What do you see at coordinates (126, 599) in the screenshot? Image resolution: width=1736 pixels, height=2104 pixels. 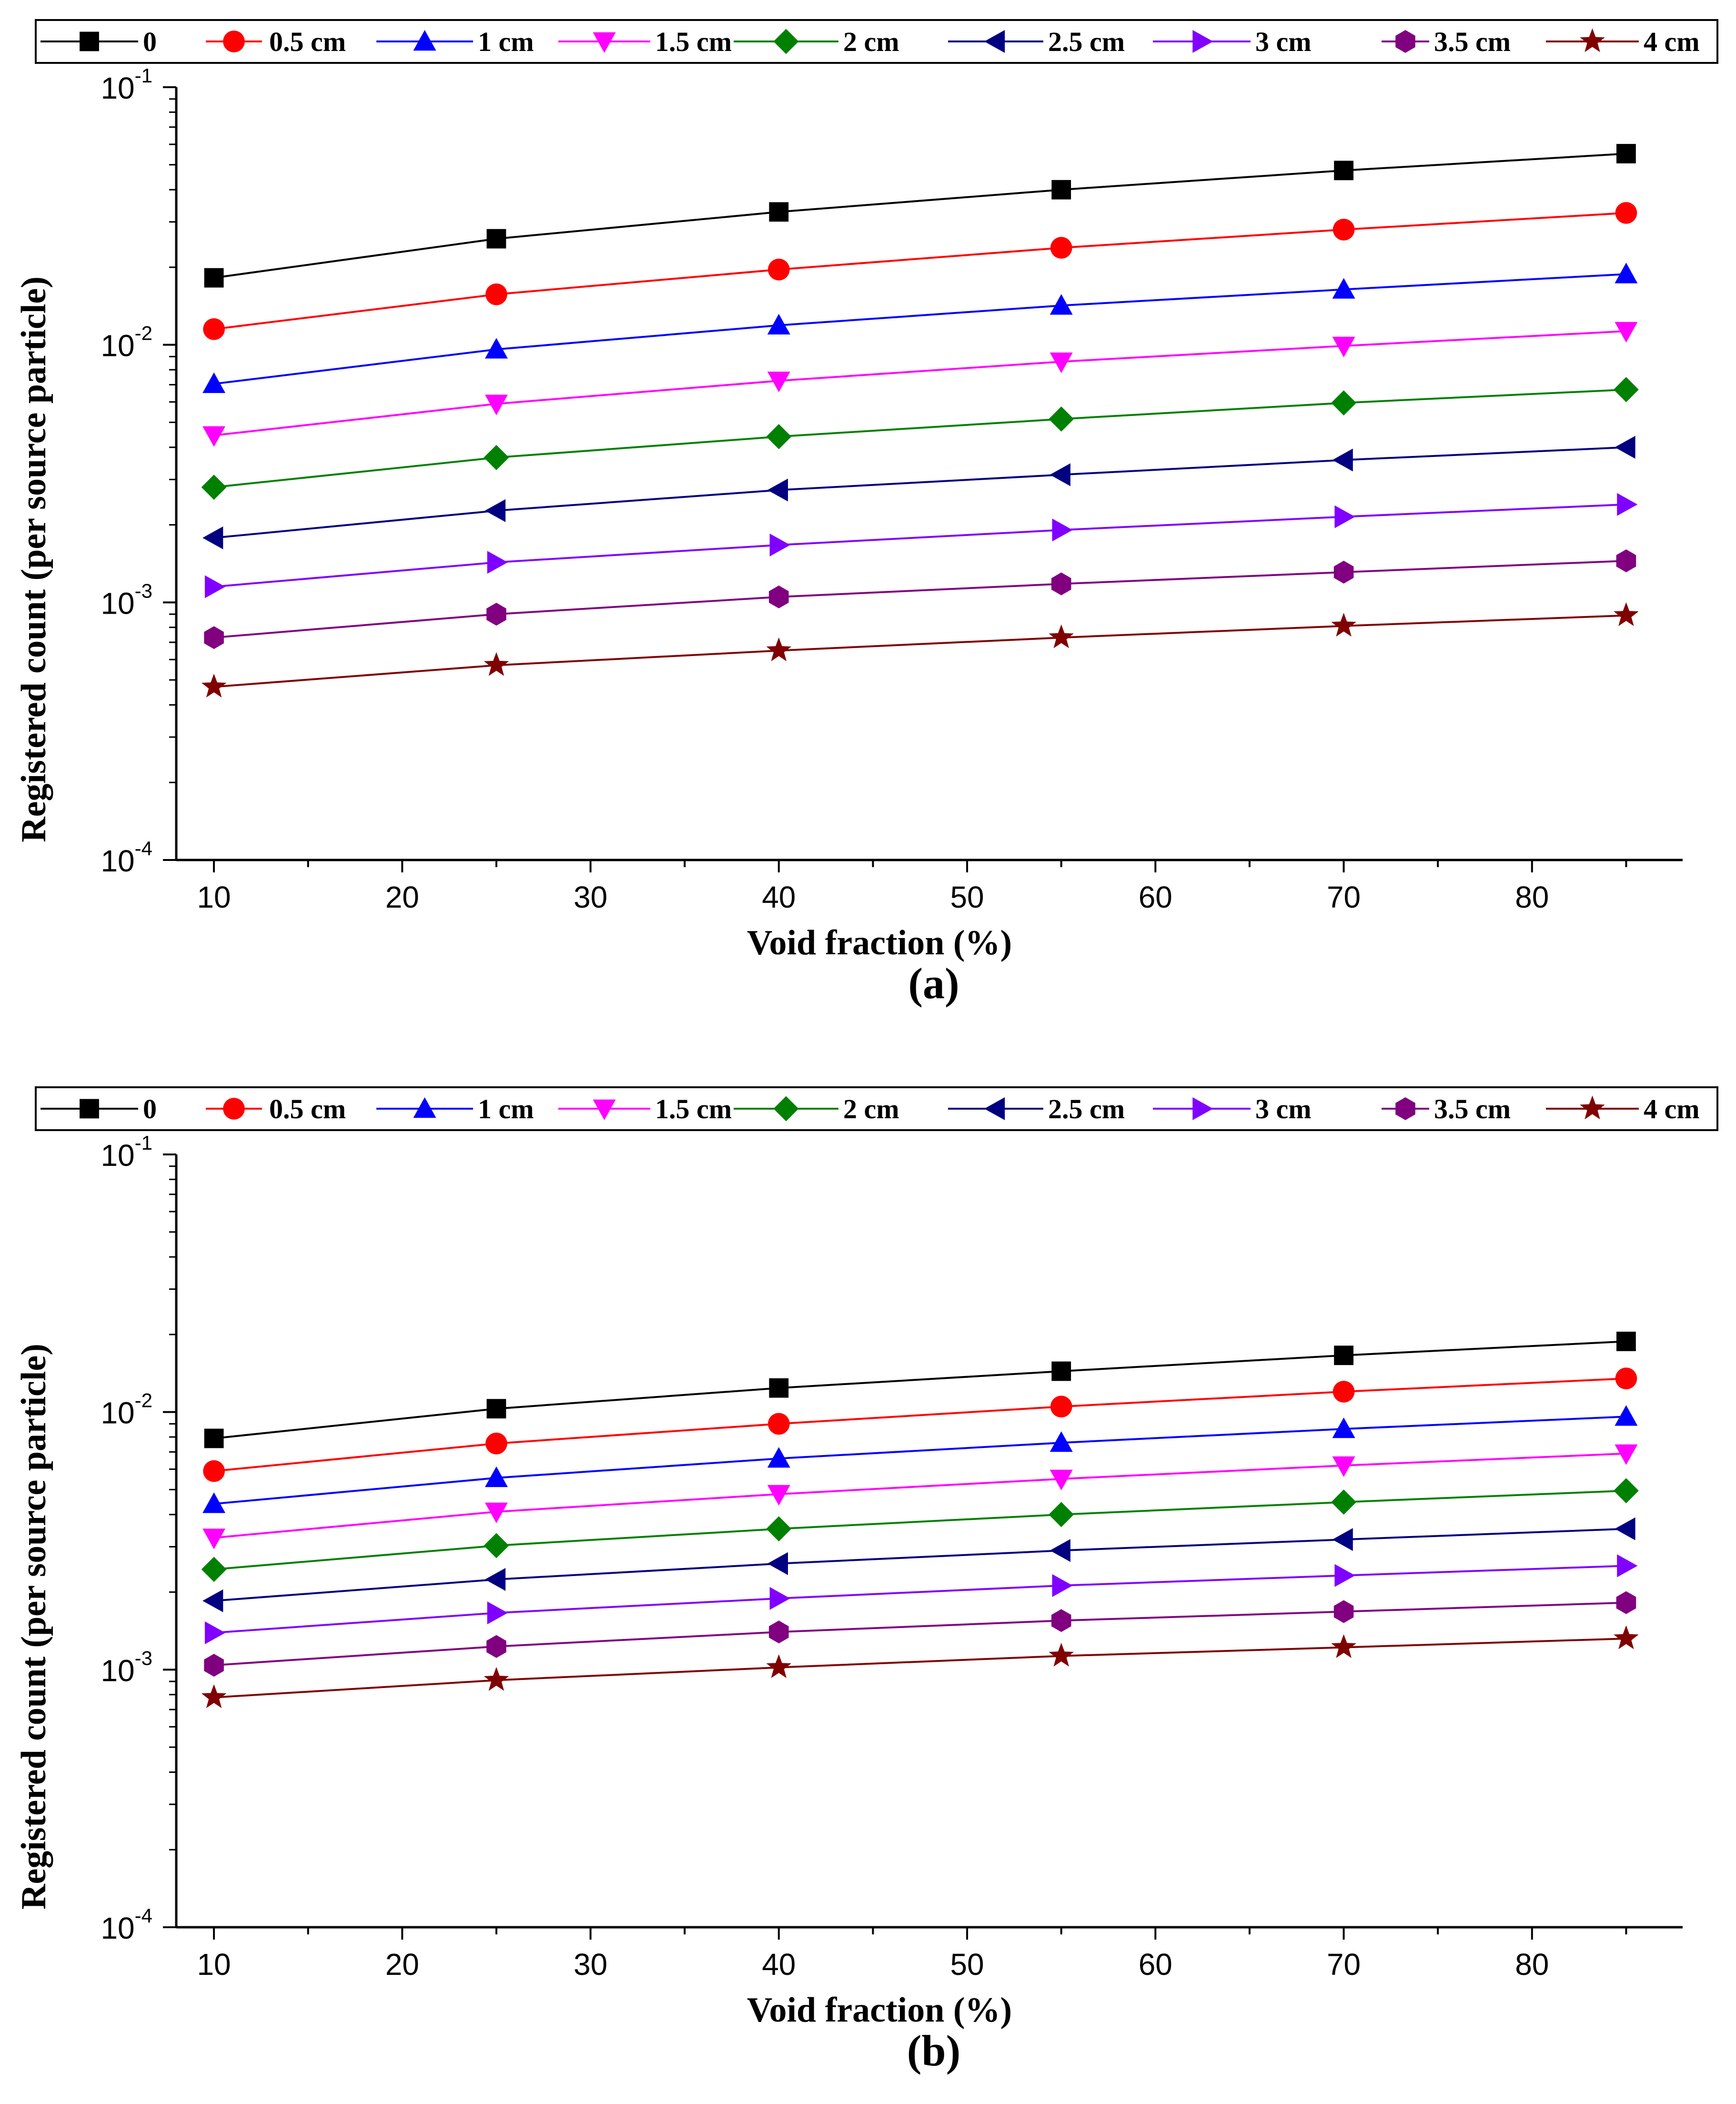 I see `y-tick-label: 10⁻³` at bounding box center [126, 599].